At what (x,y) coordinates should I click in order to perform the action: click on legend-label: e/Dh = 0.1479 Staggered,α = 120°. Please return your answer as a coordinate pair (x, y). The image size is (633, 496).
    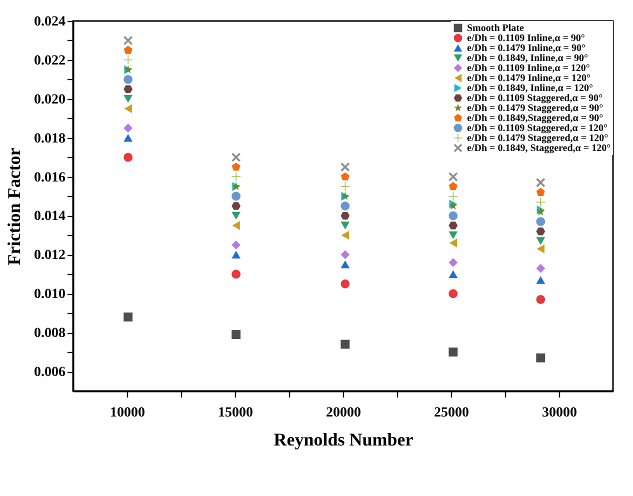
    Looking at the image, I should click on (537, 138).